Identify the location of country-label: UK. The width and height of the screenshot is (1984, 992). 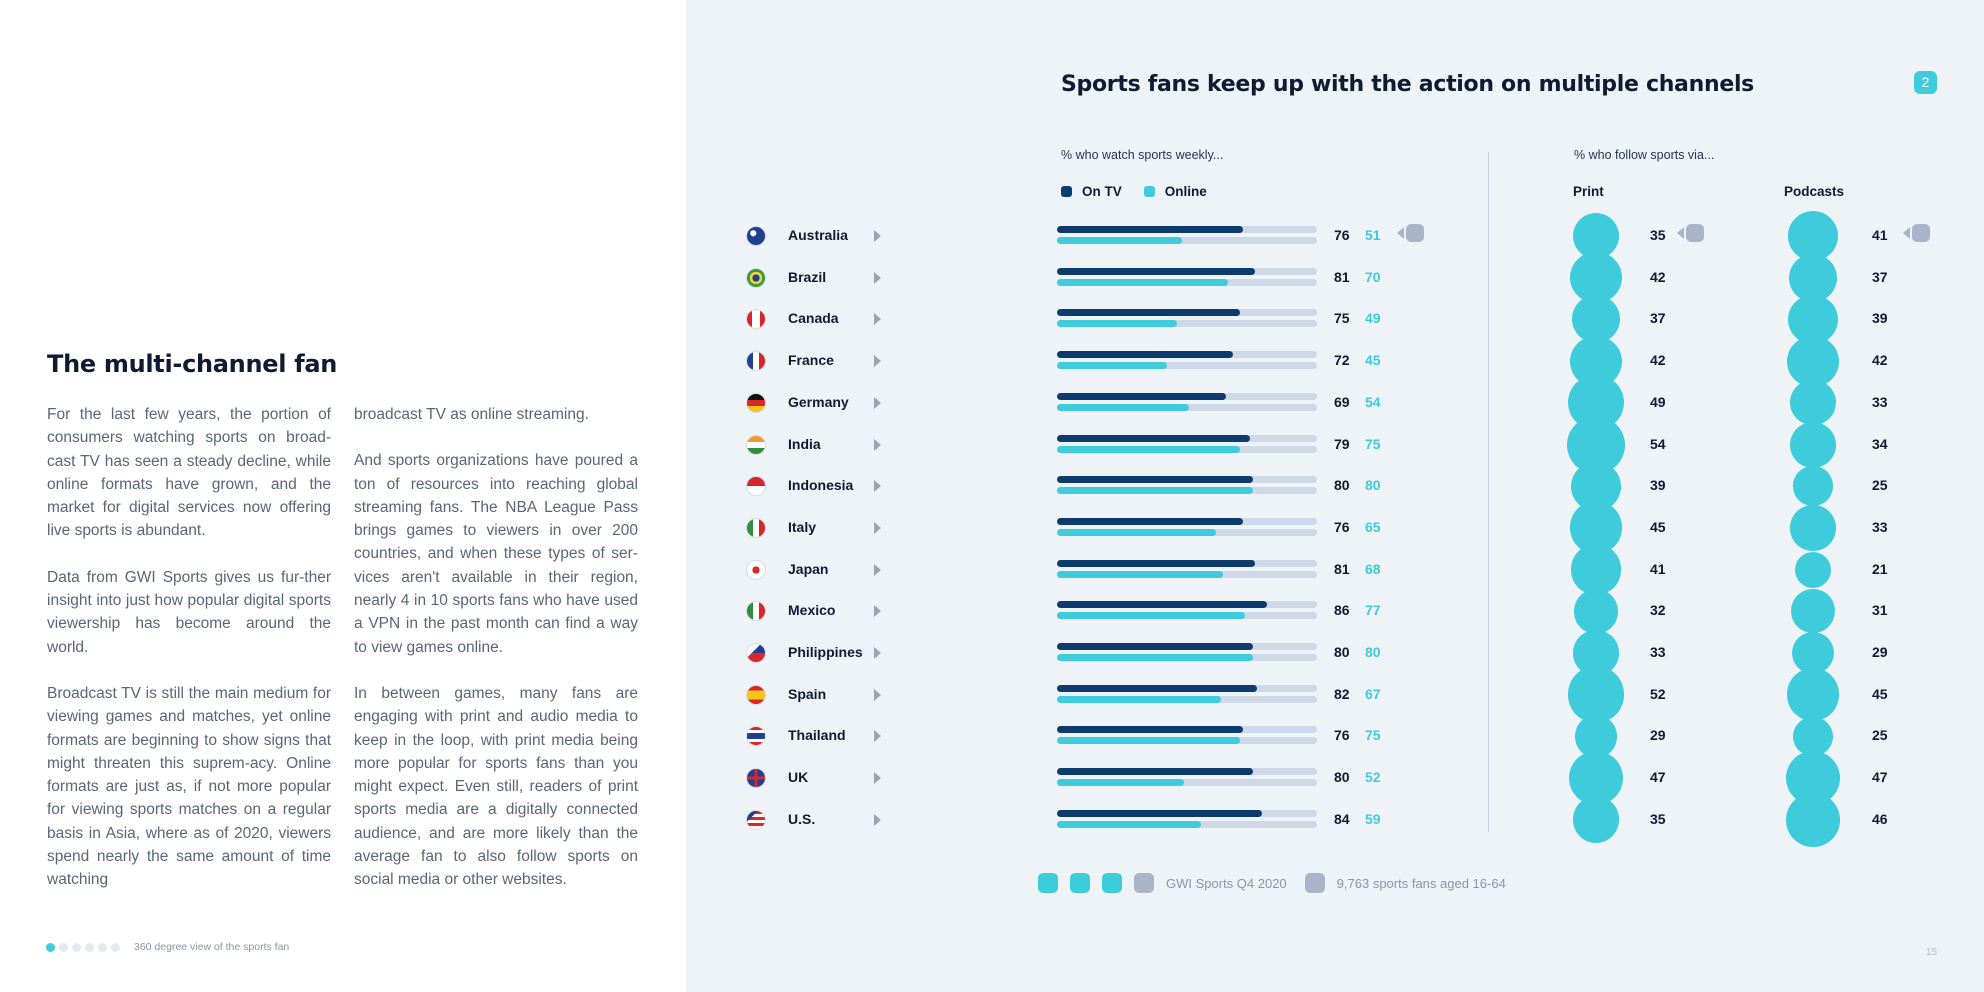
(798, 777).